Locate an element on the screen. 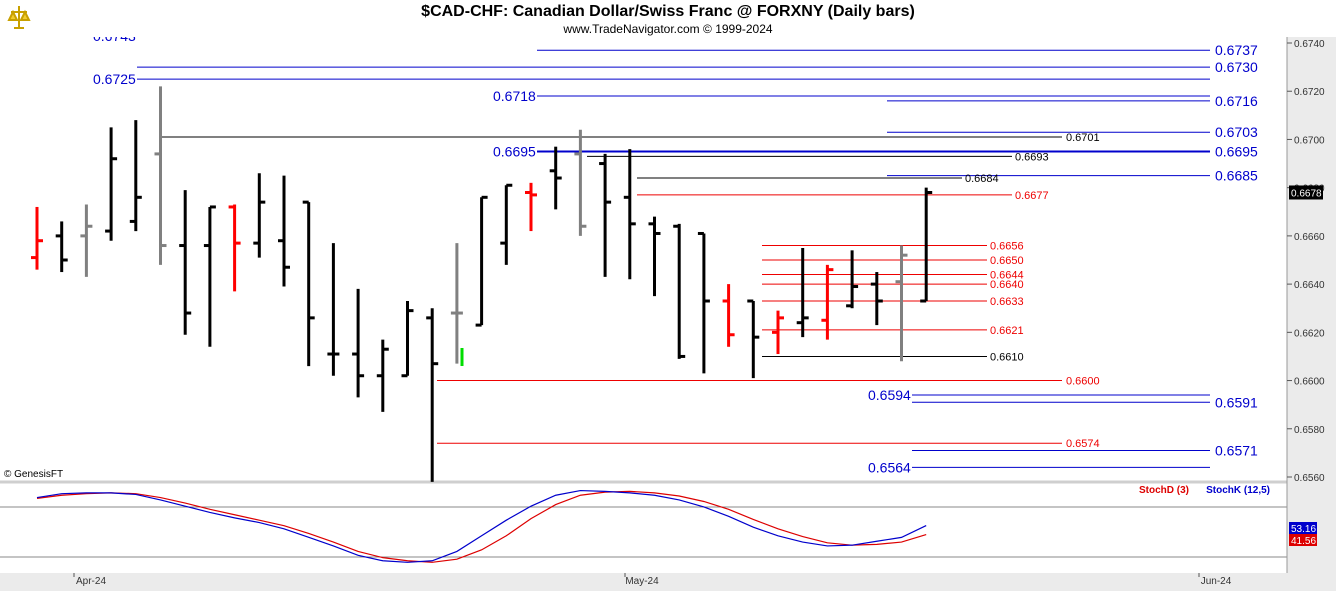 The image size is (1336, 591). x-tick-label: Jun-24 is located at coordinates (1216, 581).